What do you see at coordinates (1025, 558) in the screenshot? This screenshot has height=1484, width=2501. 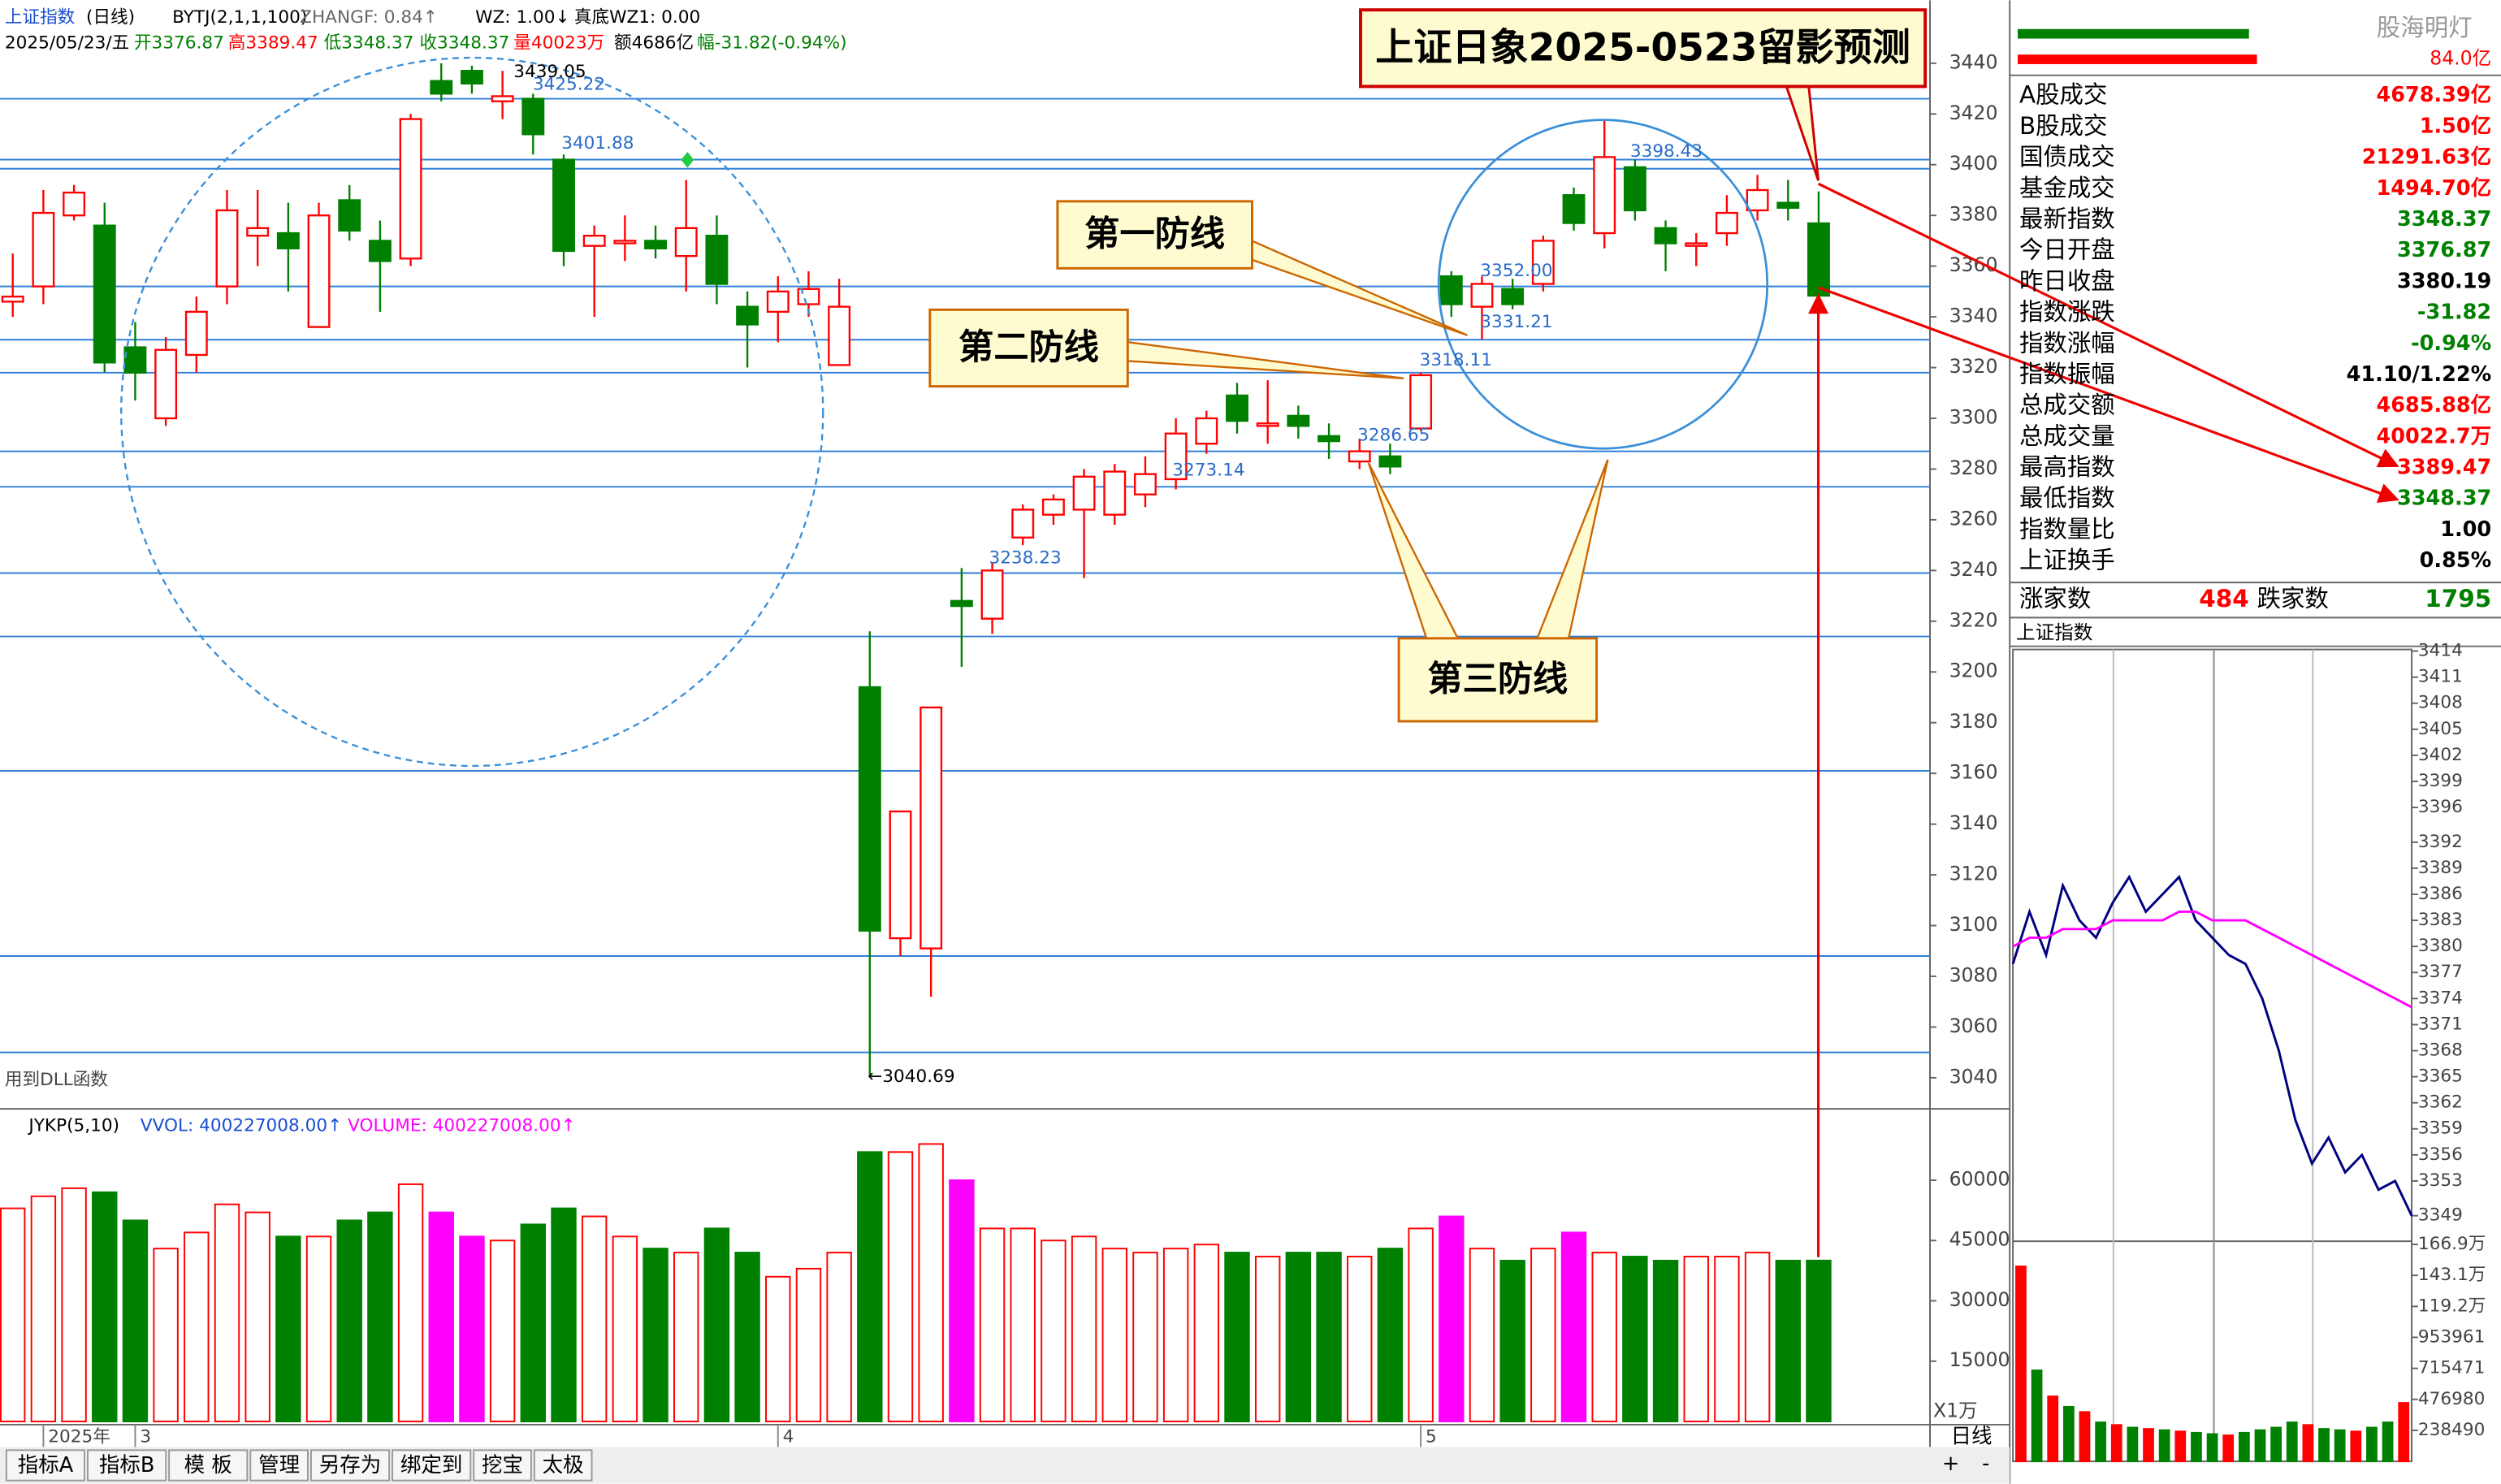 I see `price-label: 3238.23` at bounding box center [1025, 558].